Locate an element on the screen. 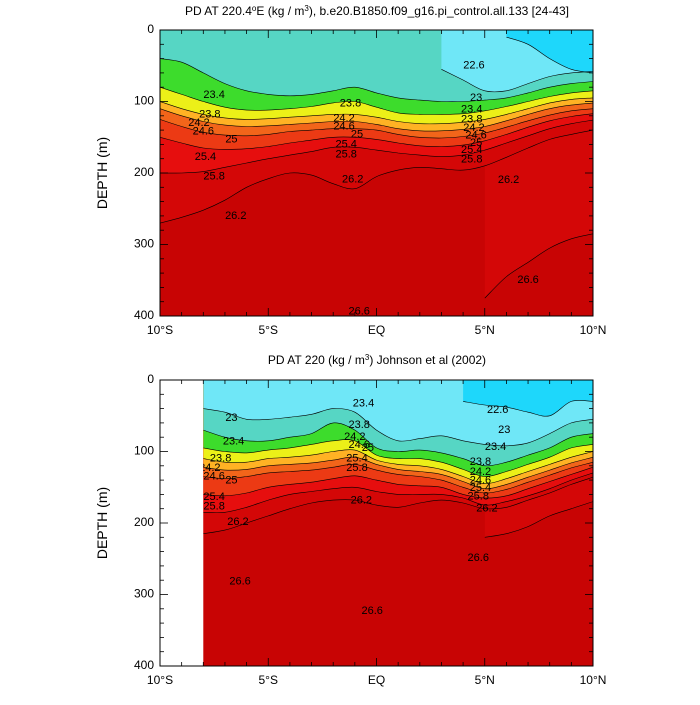  x-tick-label: 5°N is located at coordinates (485, 680).